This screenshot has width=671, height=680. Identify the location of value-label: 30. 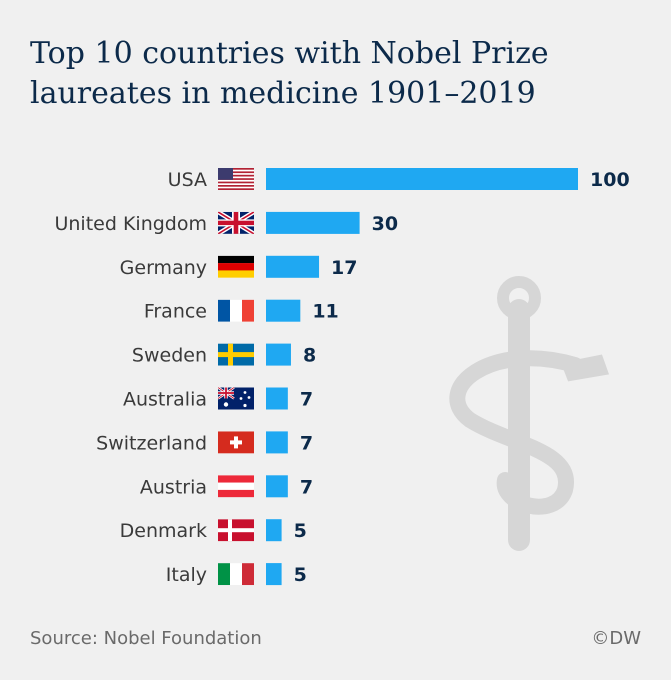
(385, 224).